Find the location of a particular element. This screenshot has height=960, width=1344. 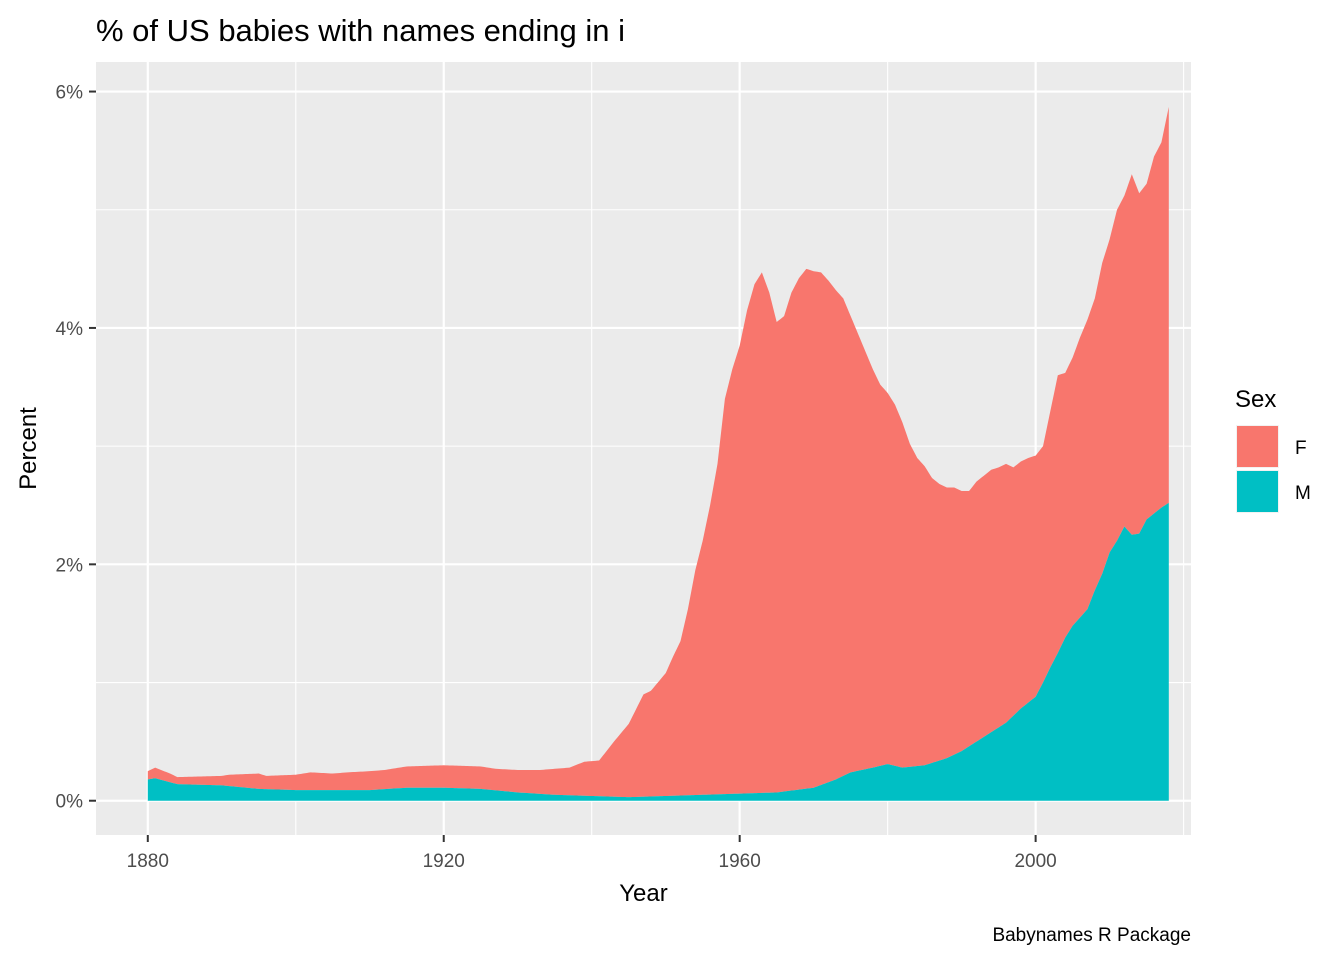

chart-caption: Babynames R Package is located at coordinates (1091, 935).